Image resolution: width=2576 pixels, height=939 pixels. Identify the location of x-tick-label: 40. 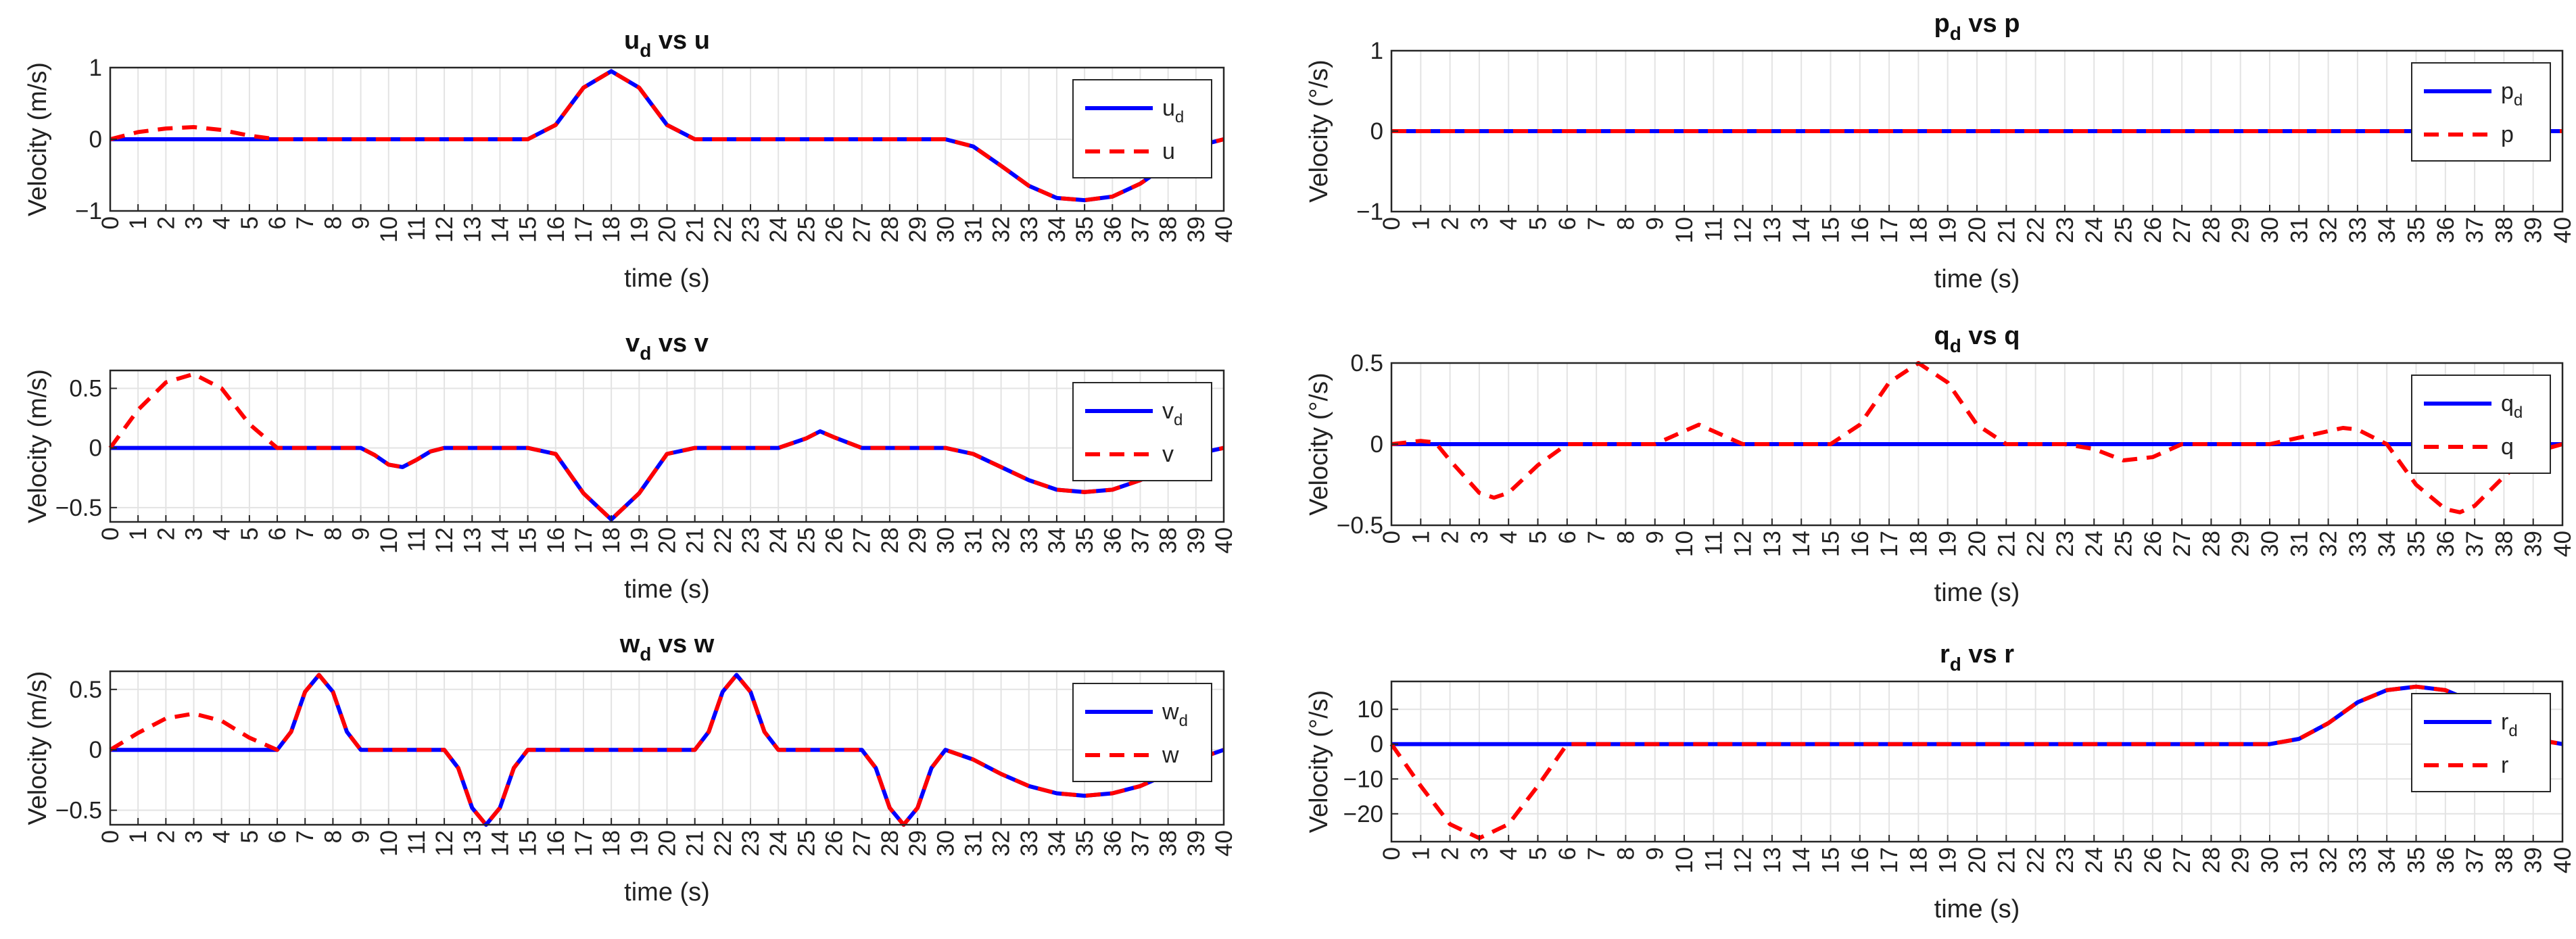
(2563, 544).